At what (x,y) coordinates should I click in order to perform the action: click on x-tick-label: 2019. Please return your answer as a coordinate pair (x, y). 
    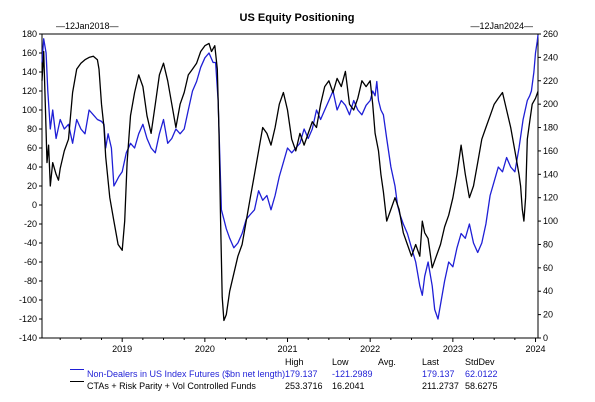
    Looking at the image, I should click on (122, 349).